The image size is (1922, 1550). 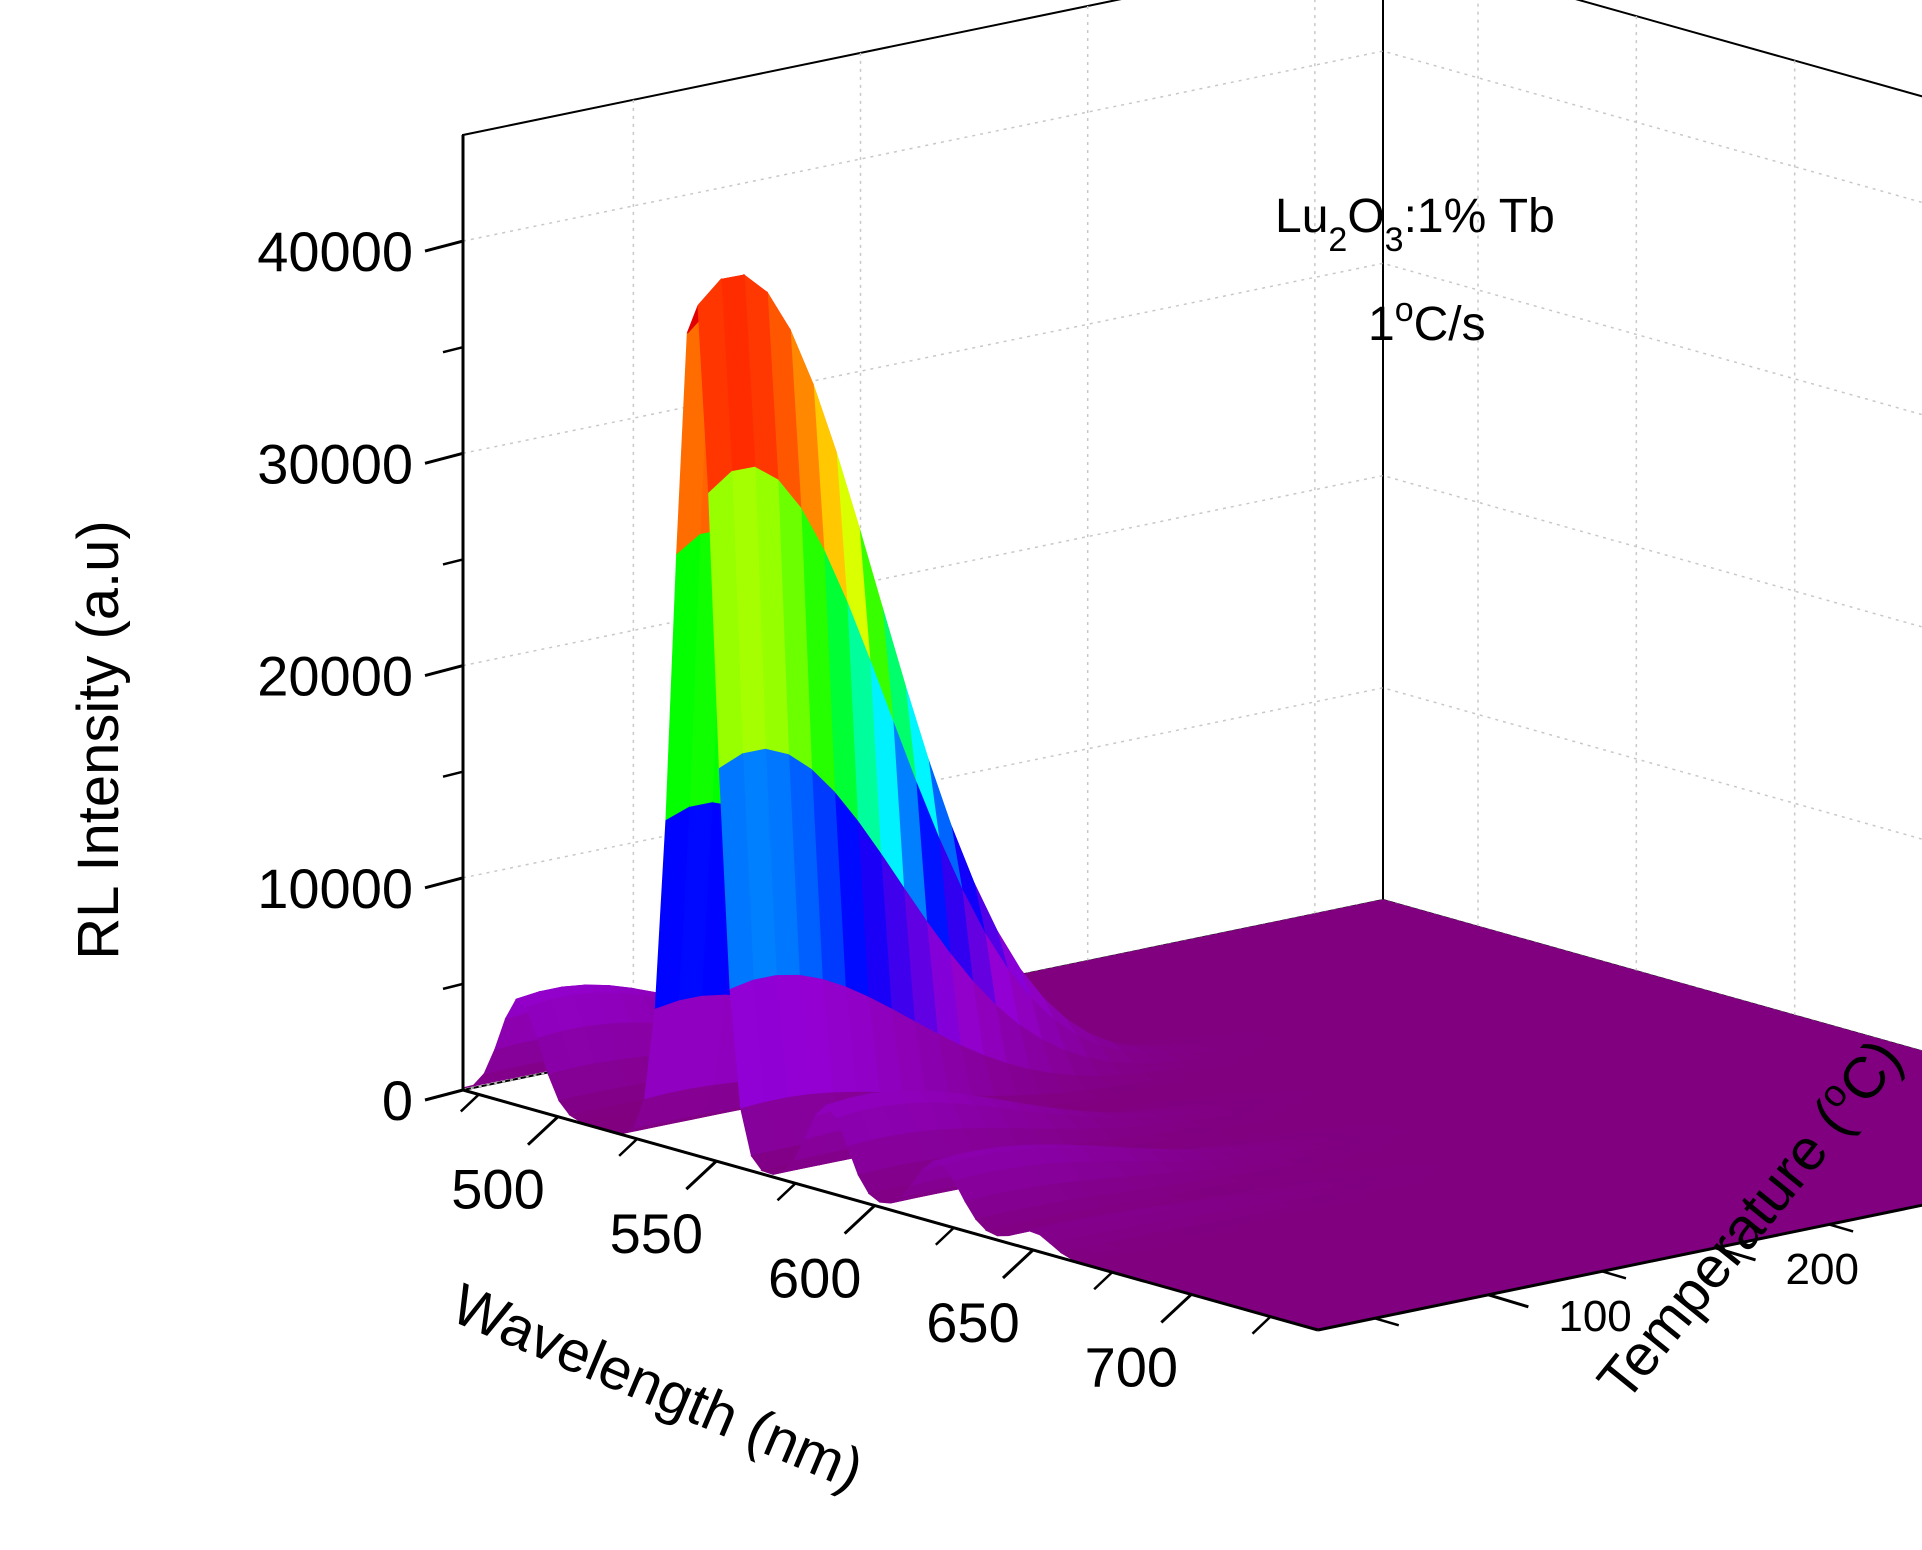 I want to click on x-tick-label: 600, so click(x=814, y=1278).